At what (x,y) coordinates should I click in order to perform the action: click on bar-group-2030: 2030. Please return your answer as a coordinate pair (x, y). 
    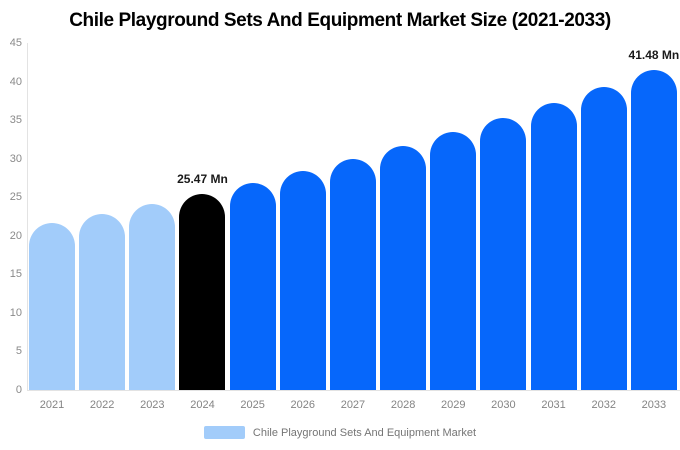
    Looking at the image, I should click on (503, 227).